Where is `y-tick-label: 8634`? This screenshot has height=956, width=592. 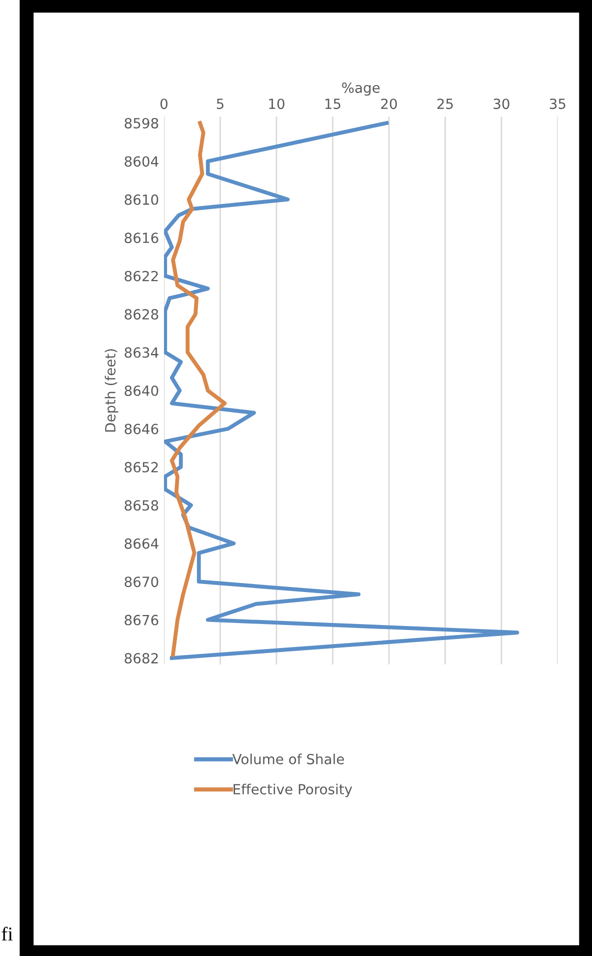 y-tick-label: 8634 is located at coordinates (141, 352).